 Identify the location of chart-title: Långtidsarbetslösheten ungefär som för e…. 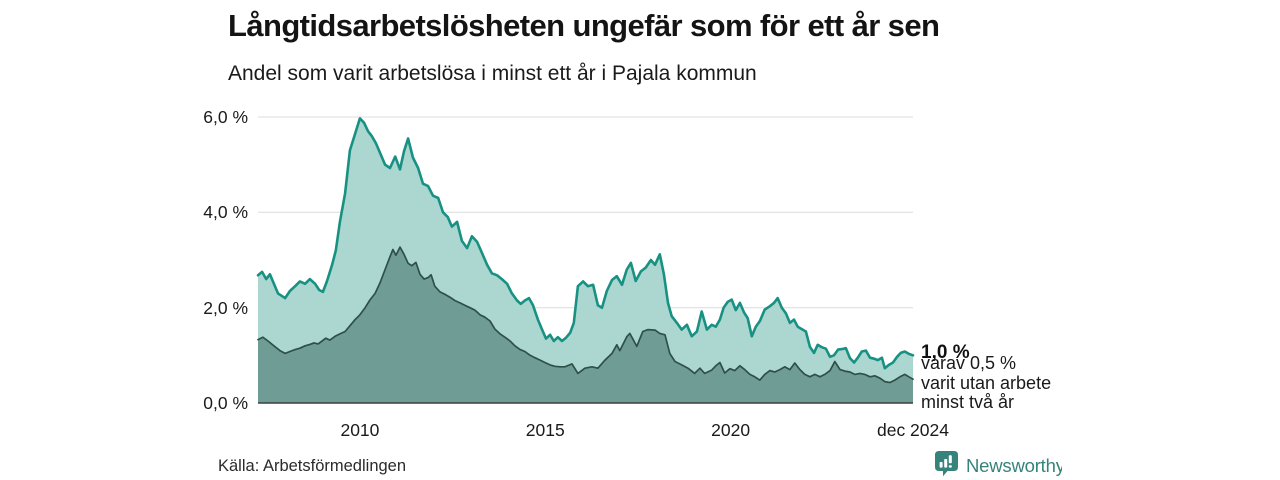
(584, 25).